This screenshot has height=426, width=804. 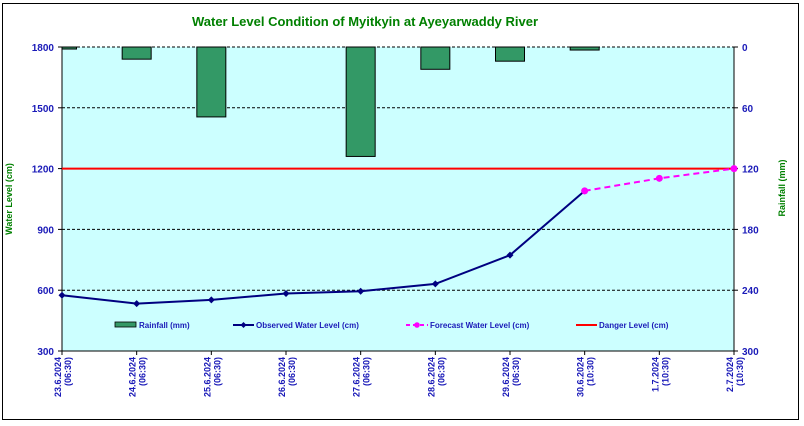 I want to click on x-tick-label: 30.6.2024 (10:30), so click(x=586, y=377).